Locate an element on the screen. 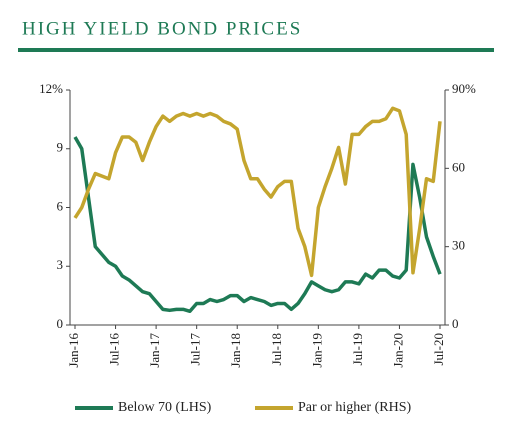 This screenshot has width=508, height=443. y-tick-label: 6 is located at coordinates (60, 205).